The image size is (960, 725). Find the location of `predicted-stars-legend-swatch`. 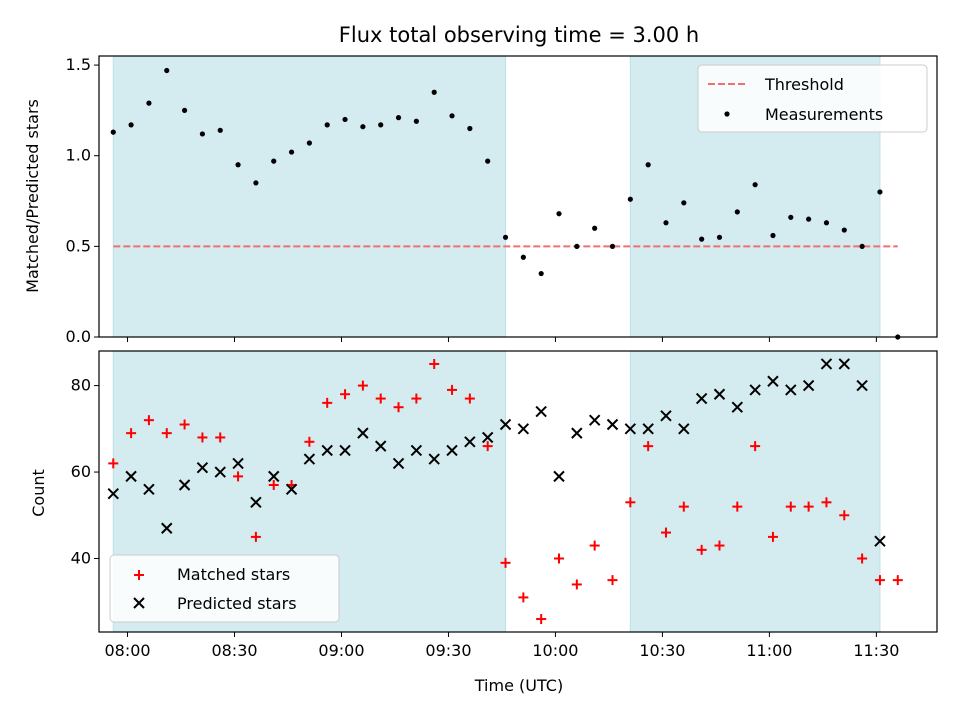

predicted-stars-legend-swatch is located at coordinates (139, 603).